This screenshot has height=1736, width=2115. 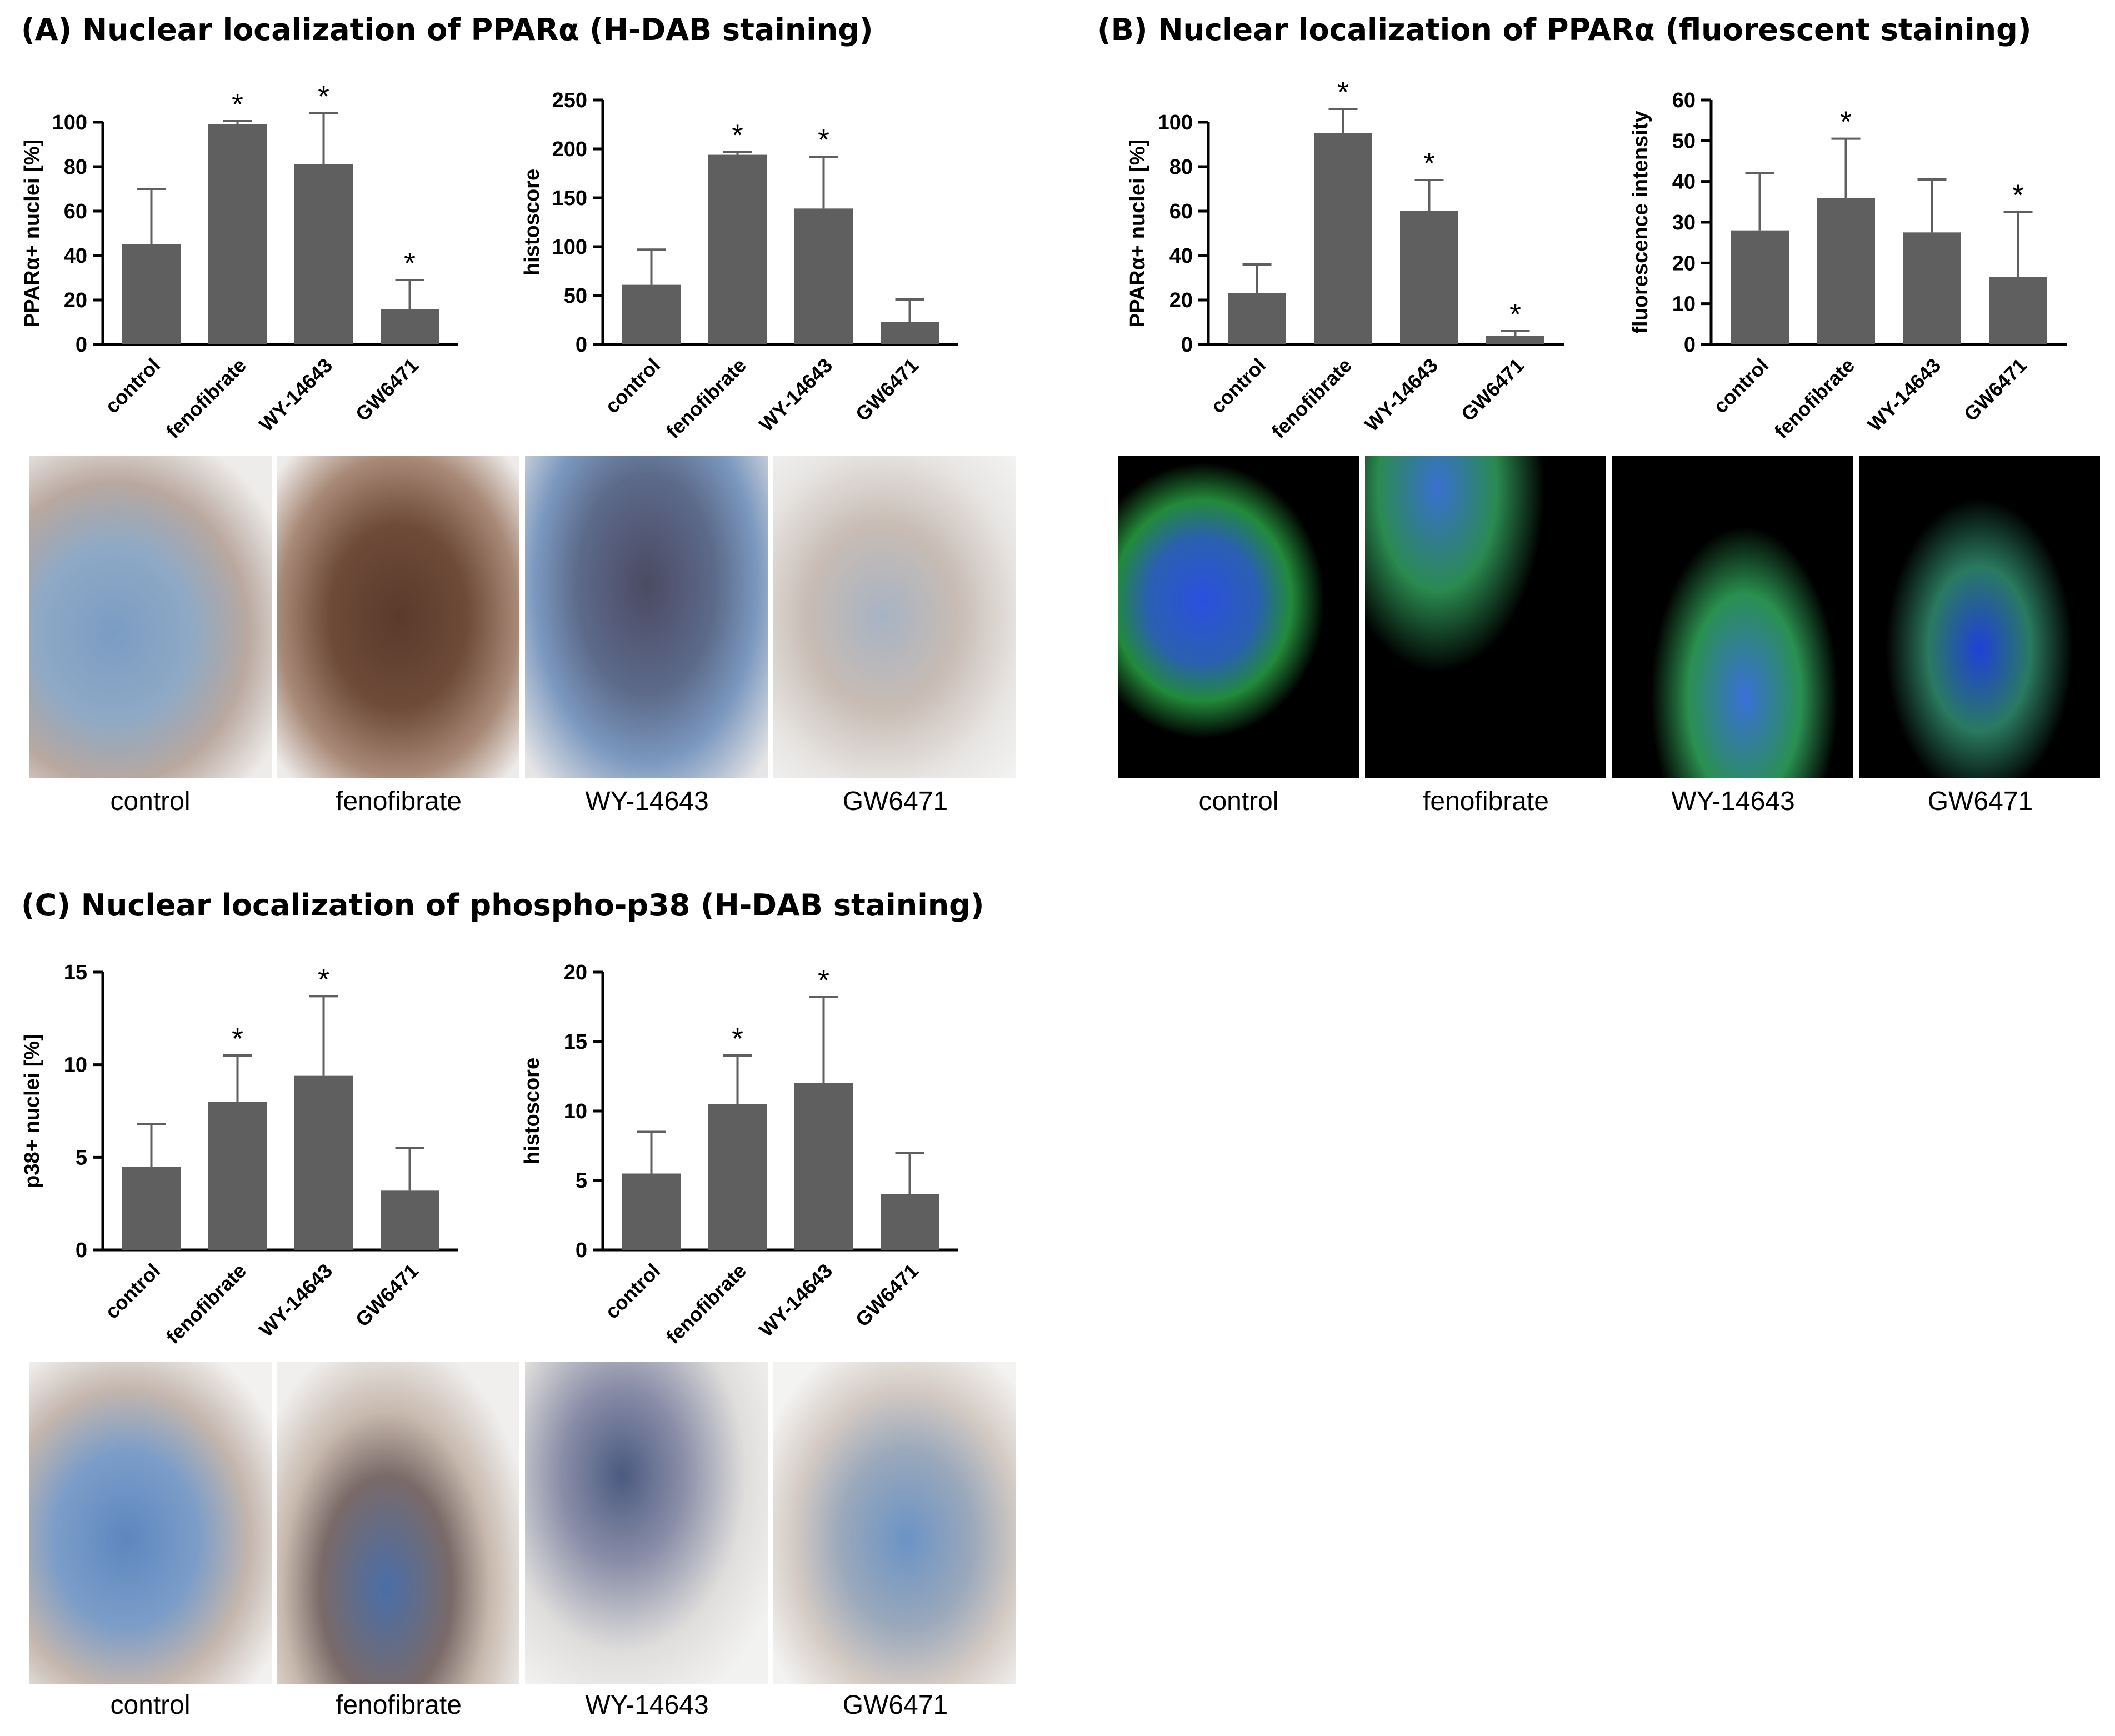 What do you see at coordinates (570, 198) in the screenshot?
I see `y-tick-label: 150` at bounding box center [570, 198].